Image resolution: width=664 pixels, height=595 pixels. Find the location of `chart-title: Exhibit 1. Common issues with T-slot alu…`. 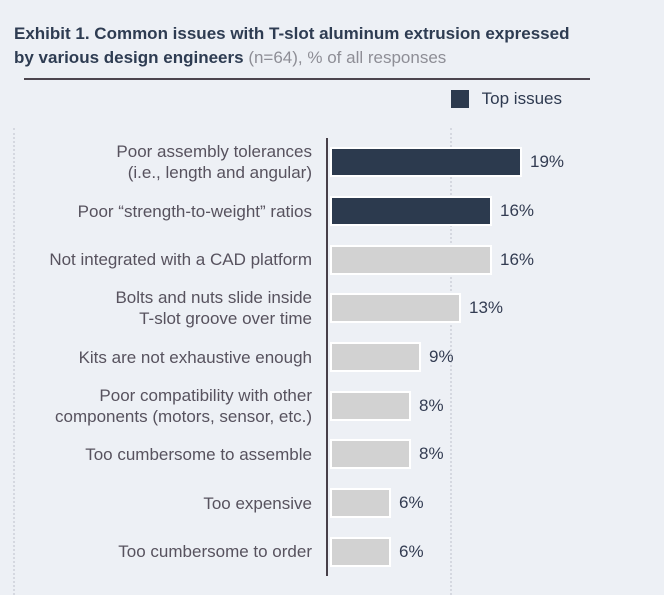

chart-title: Exhibit 1. Common issues with T-slot alu… is located at coordinates (297, 46).